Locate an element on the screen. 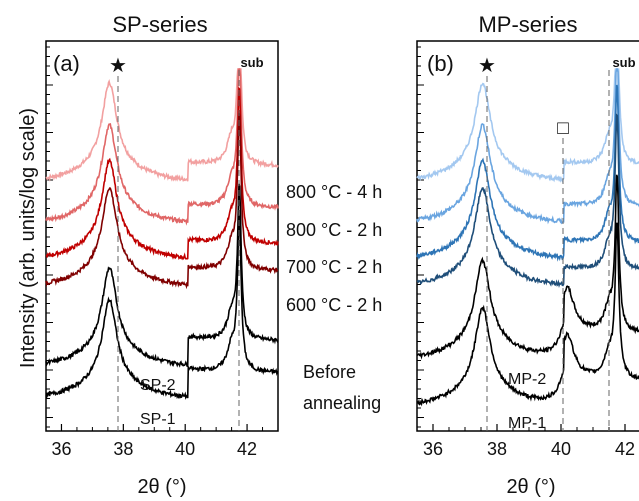 The width and height of the screenshot is (639, 501). panel-b-title: MP-series is located at coordinates (527, 24).